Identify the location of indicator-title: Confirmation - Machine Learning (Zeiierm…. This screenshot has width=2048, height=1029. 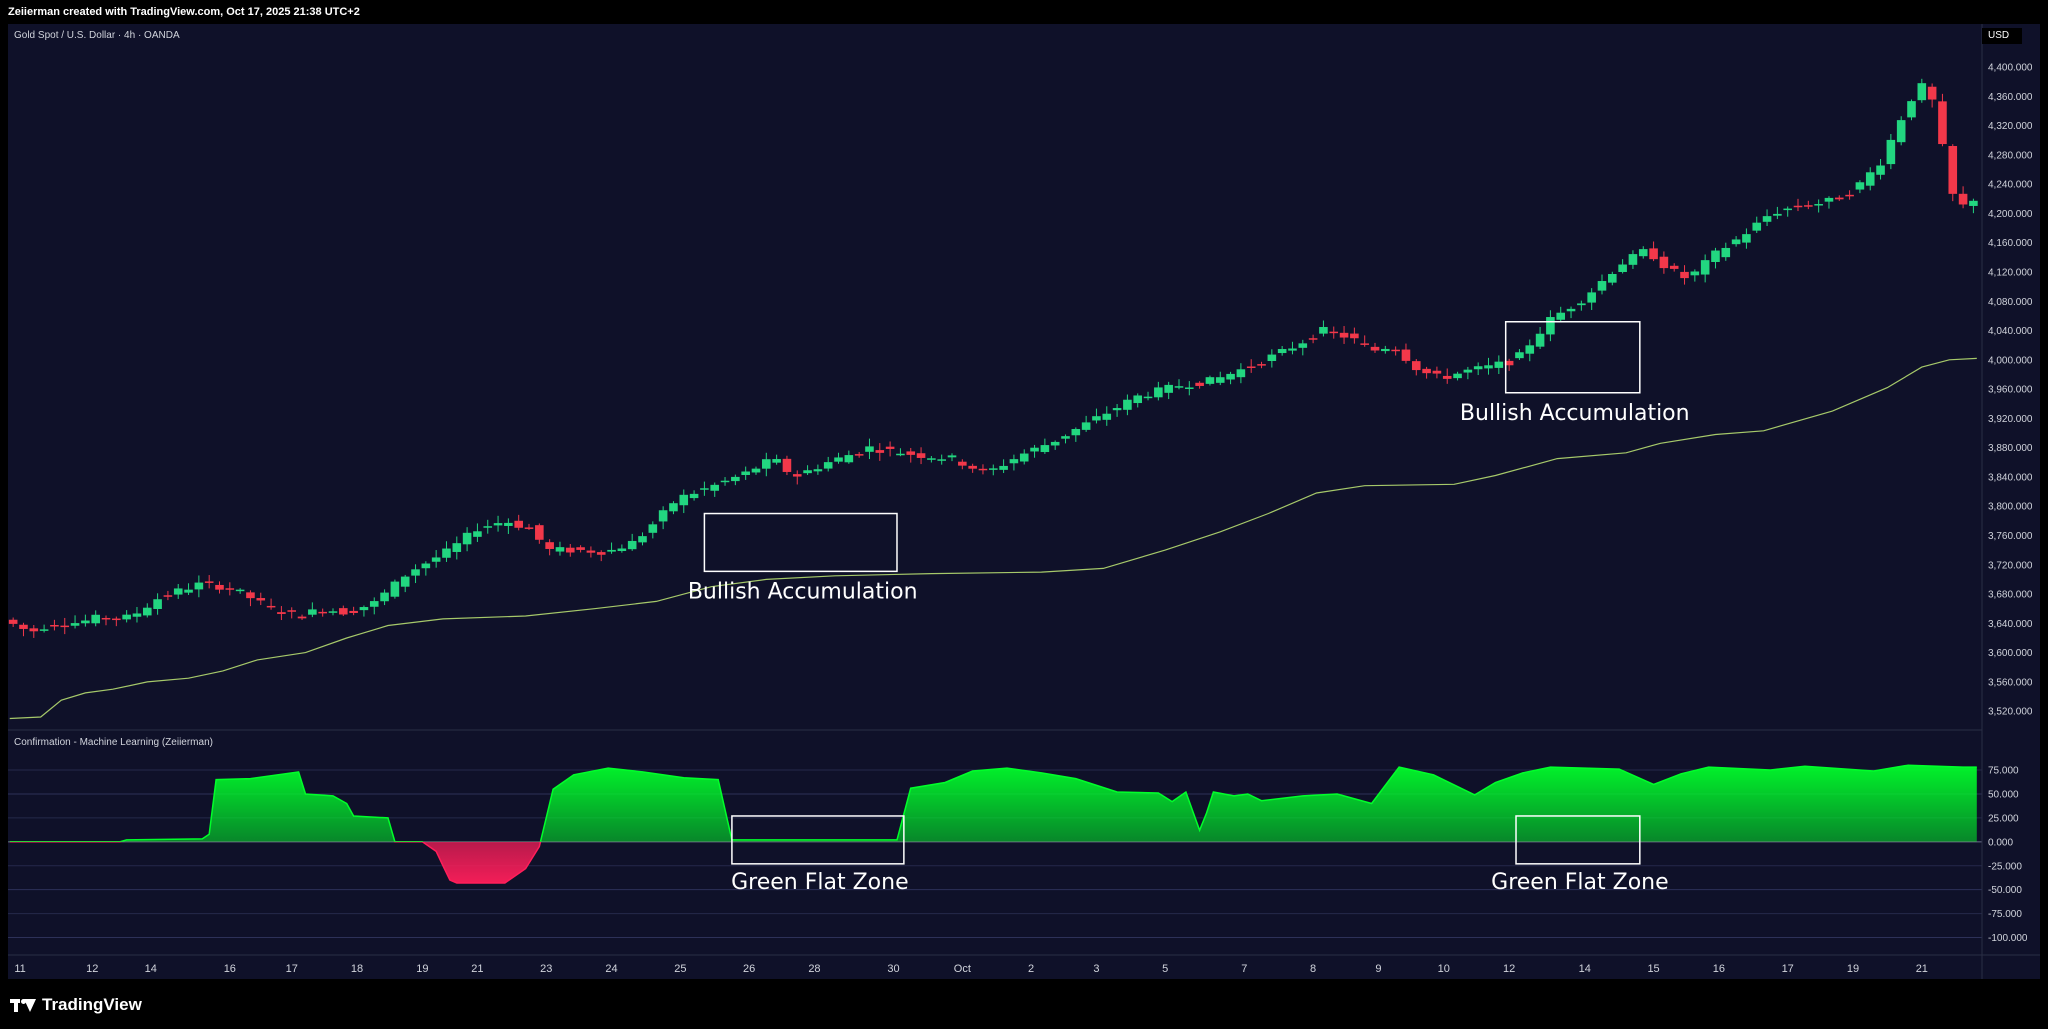
(113, 742).